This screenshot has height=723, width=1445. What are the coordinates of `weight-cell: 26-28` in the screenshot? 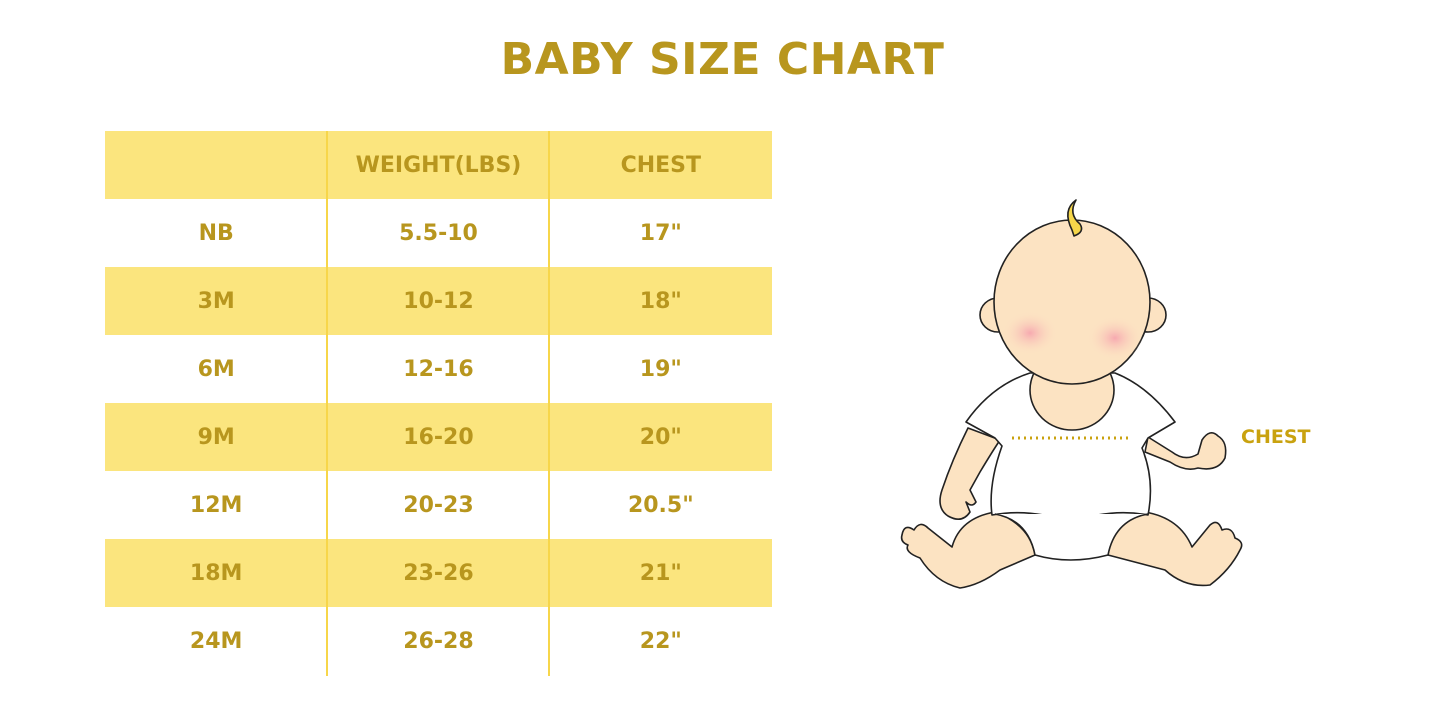 It's located at (438, 641).